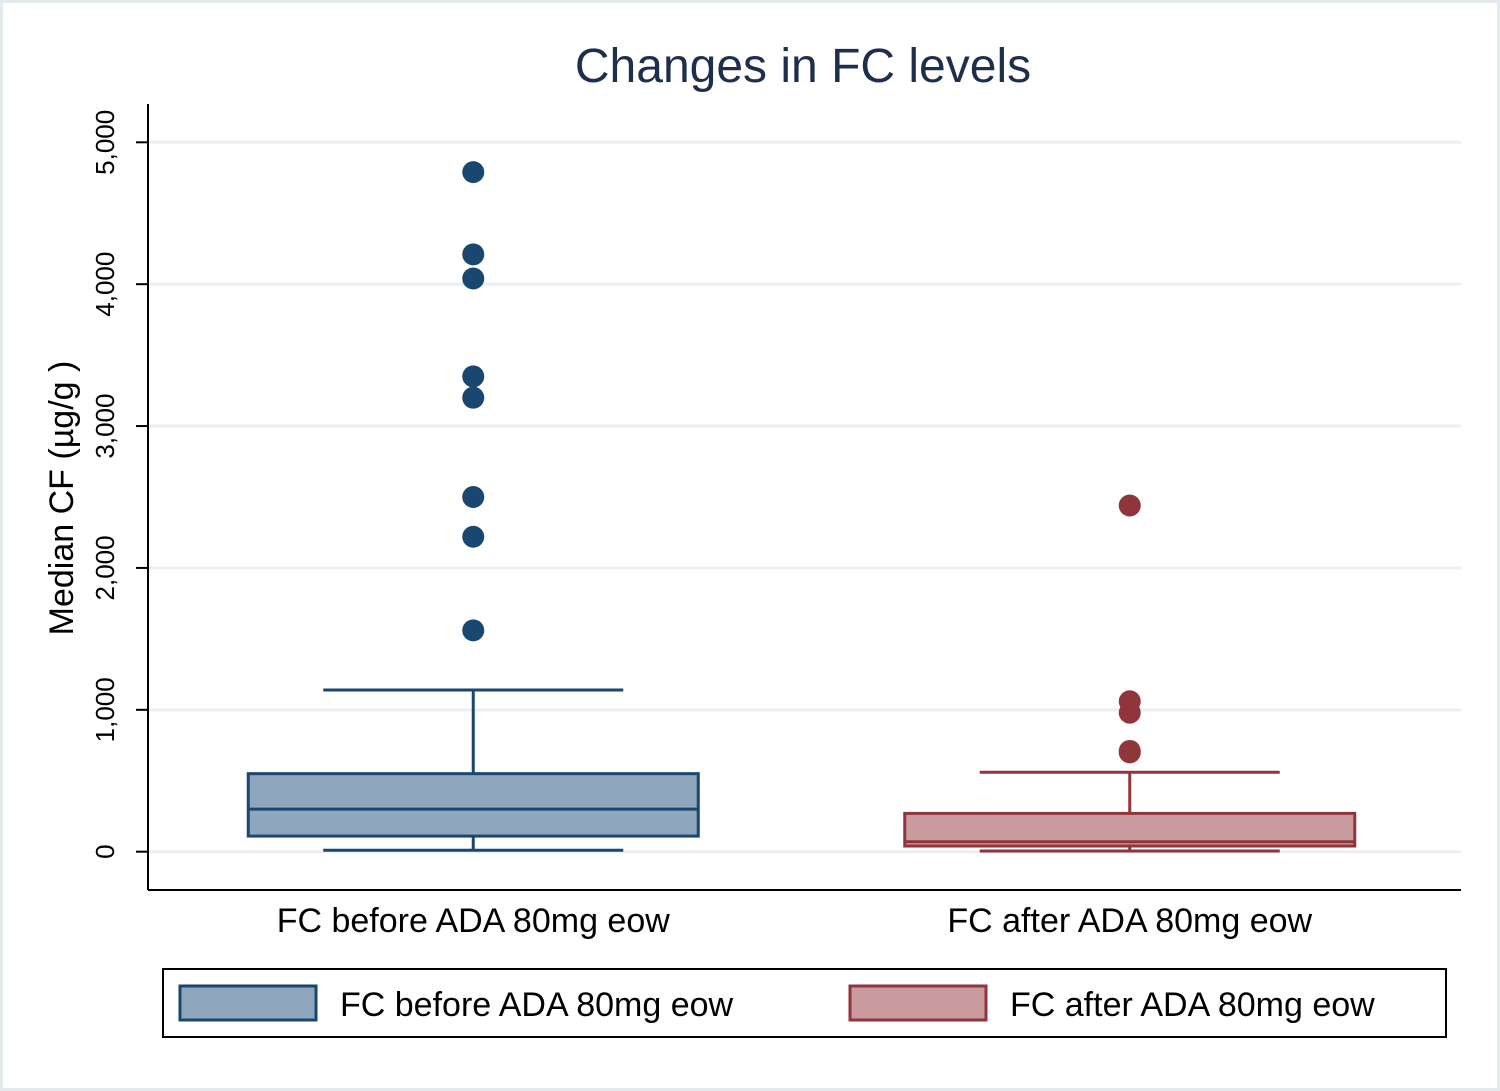 The height and width of the screenshot is (1091, 1500). Describe the element at coordinates (105, 284) in the screenshot. I see `y-tick-label: 4,000` at that location.